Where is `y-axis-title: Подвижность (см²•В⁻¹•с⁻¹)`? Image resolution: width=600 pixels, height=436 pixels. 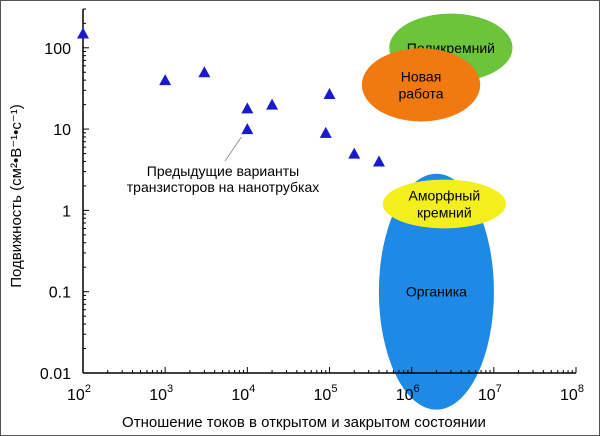
y-axis-title: Подвижность (см²•В⁻¹•с⁻¹) is located at coordinates (16, 196).